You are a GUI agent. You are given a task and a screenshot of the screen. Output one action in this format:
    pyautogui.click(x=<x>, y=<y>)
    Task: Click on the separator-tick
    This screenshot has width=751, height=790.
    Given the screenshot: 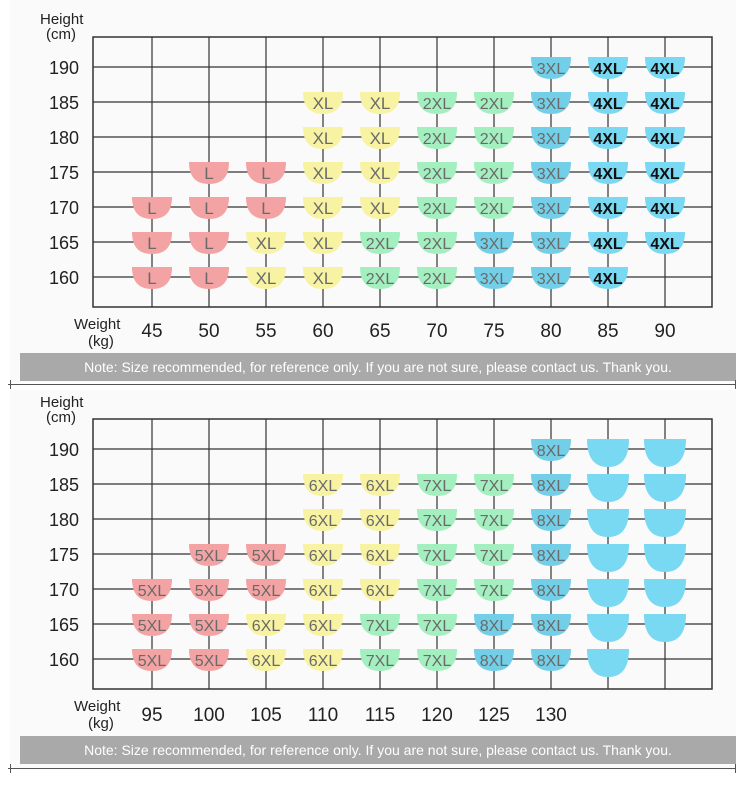 What is the action you would take?
    pyautogui.click(x=10, y=768)
    